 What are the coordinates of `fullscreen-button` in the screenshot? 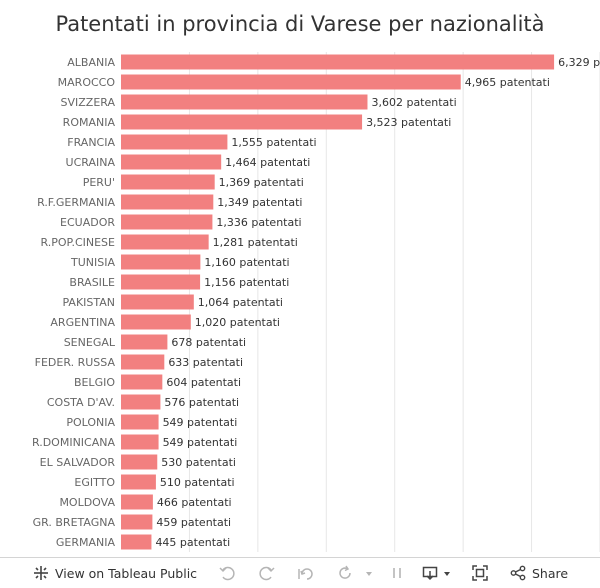 It's located at (480, 573).